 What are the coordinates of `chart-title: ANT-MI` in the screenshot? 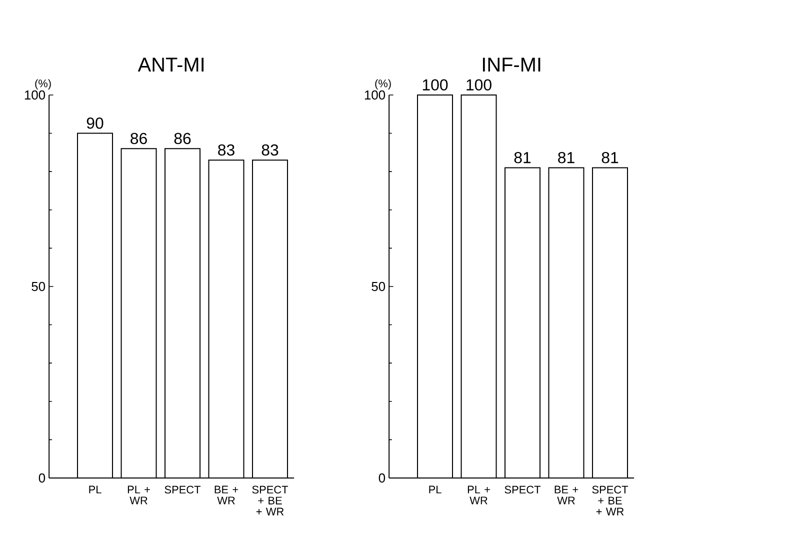 It's located at (171, 65).